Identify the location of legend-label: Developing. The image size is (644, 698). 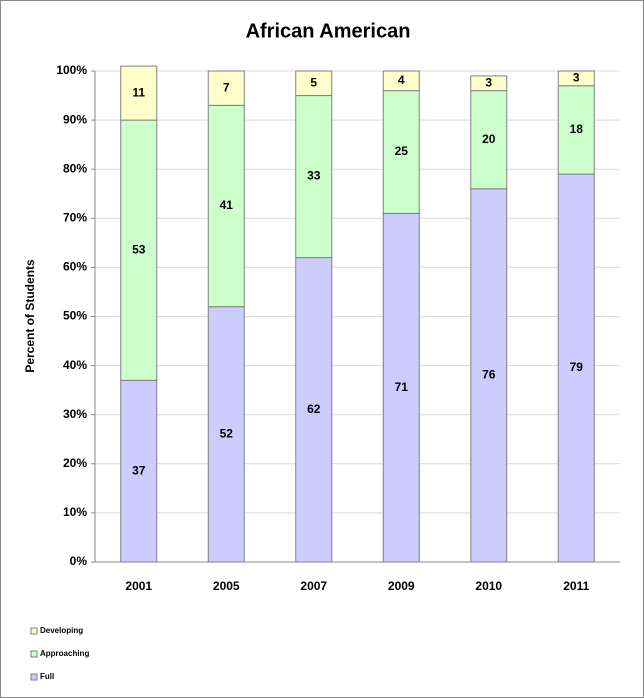
(61, 630).